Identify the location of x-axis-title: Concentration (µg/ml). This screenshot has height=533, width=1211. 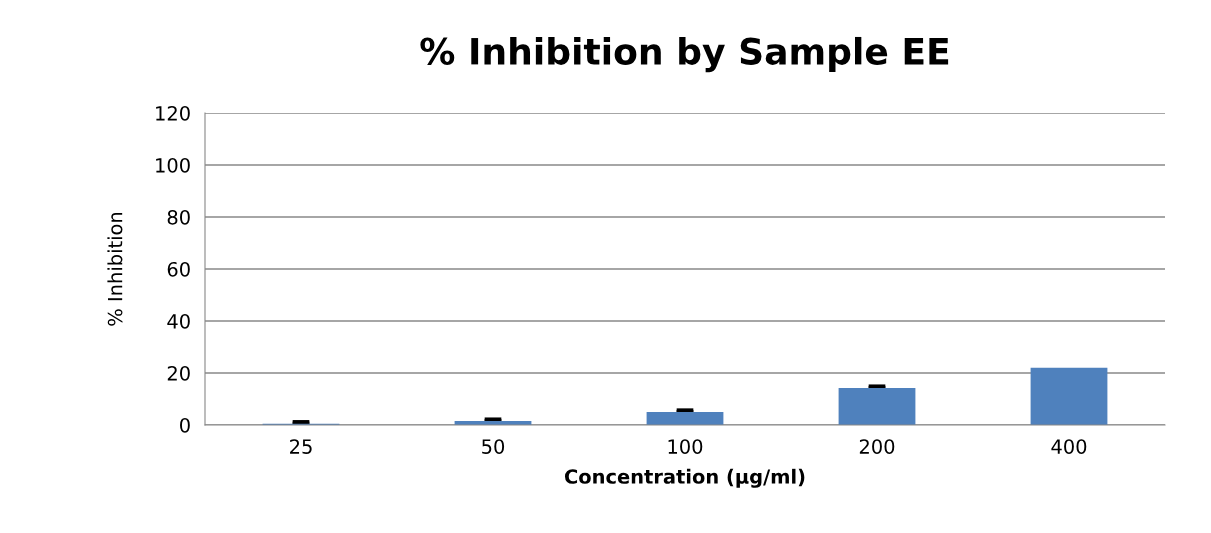
(684, 478).